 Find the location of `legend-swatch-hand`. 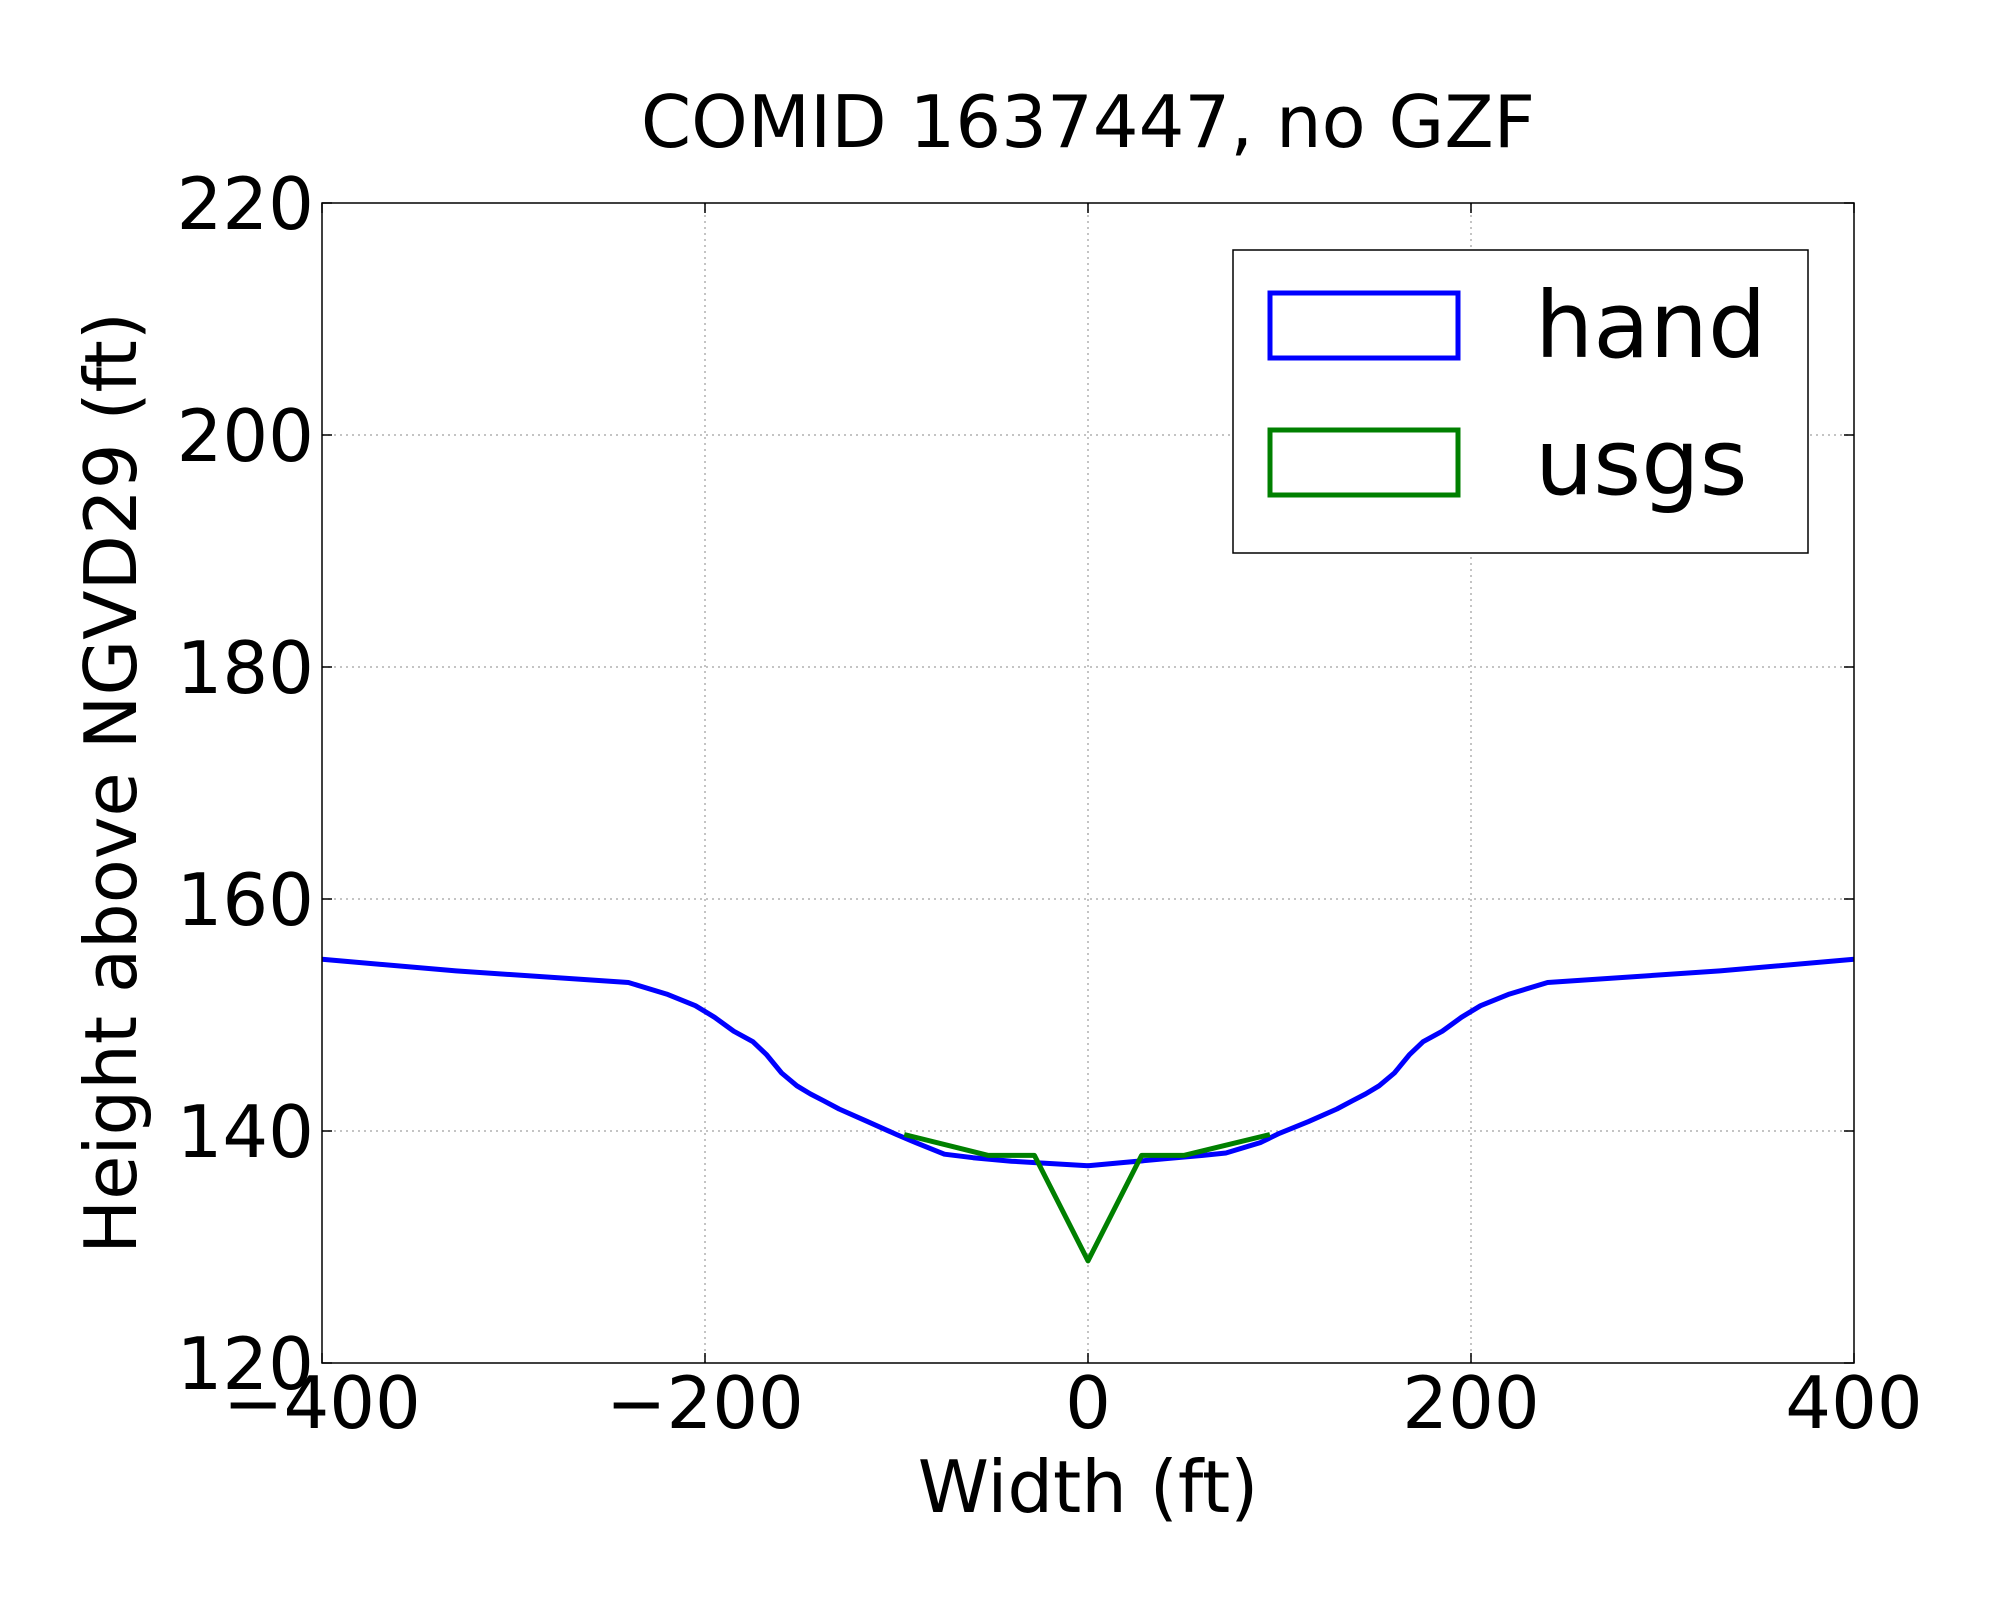

legend-swatch-hand is located at coordinates (1364, 325).